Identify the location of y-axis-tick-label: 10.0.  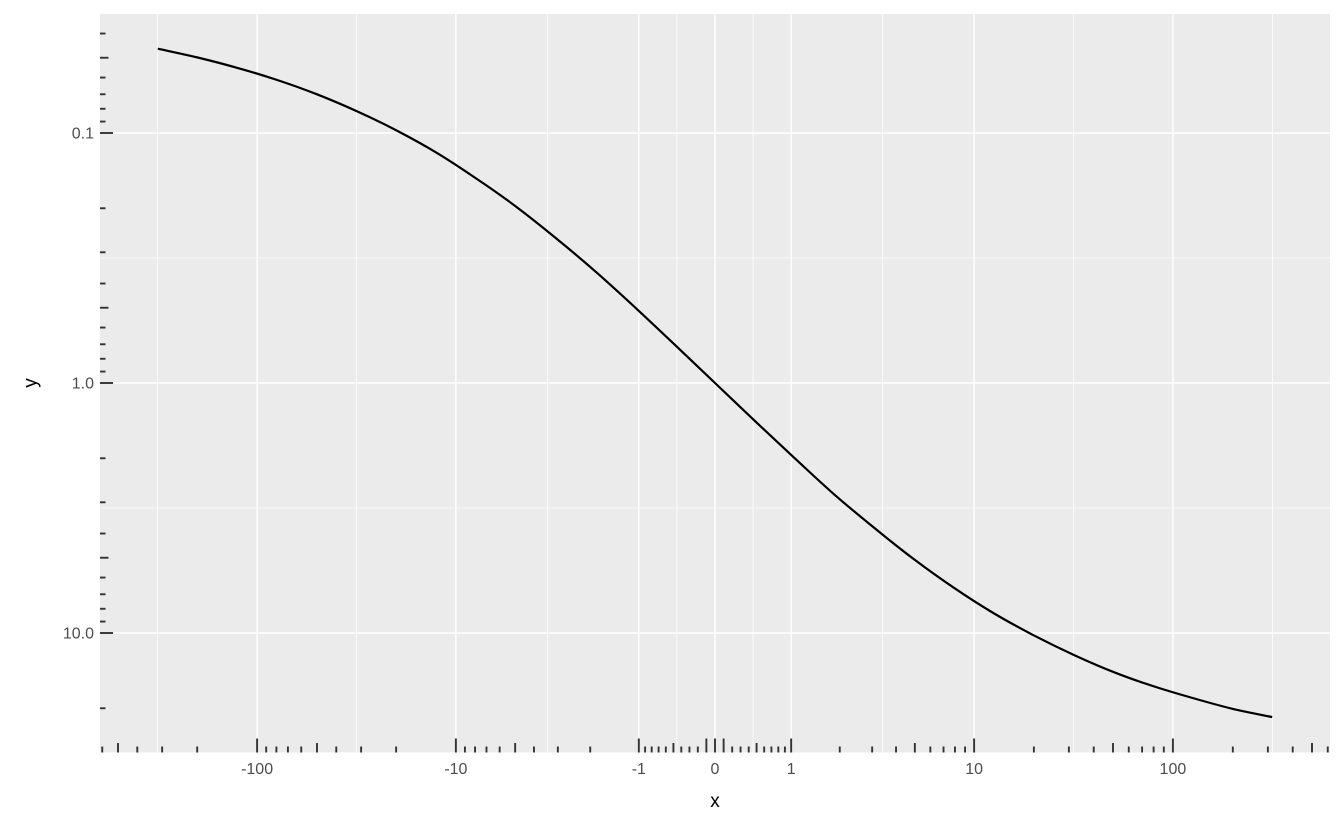
(78, 634).